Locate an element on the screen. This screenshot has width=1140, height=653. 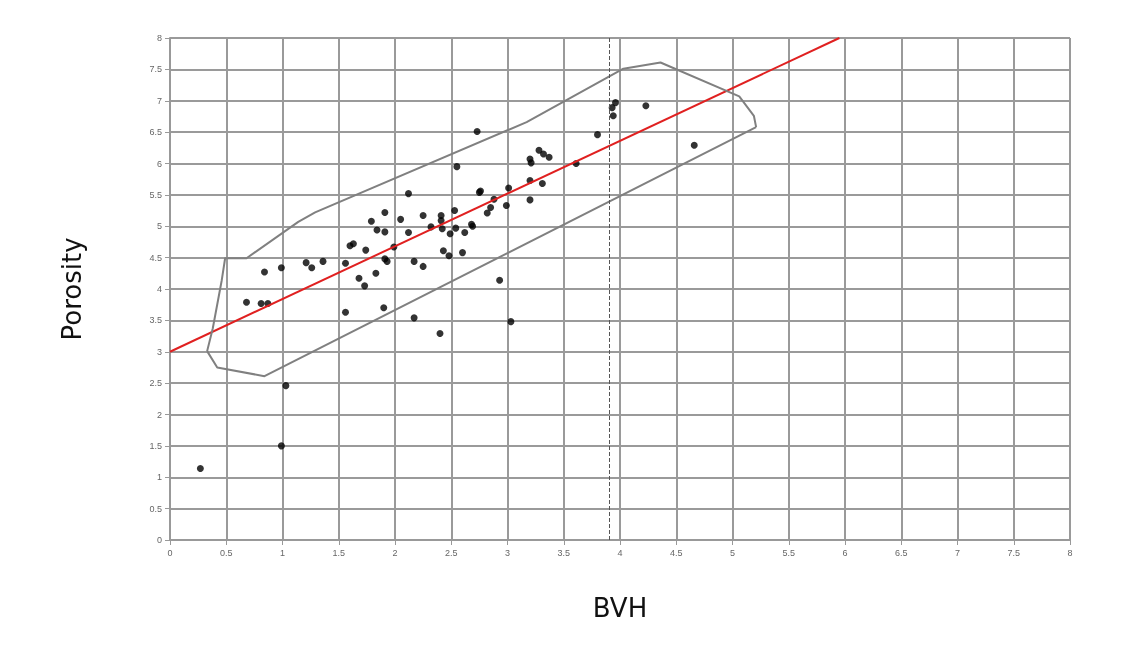
y-tick-label: 8 is located at coordinates (159, 38).